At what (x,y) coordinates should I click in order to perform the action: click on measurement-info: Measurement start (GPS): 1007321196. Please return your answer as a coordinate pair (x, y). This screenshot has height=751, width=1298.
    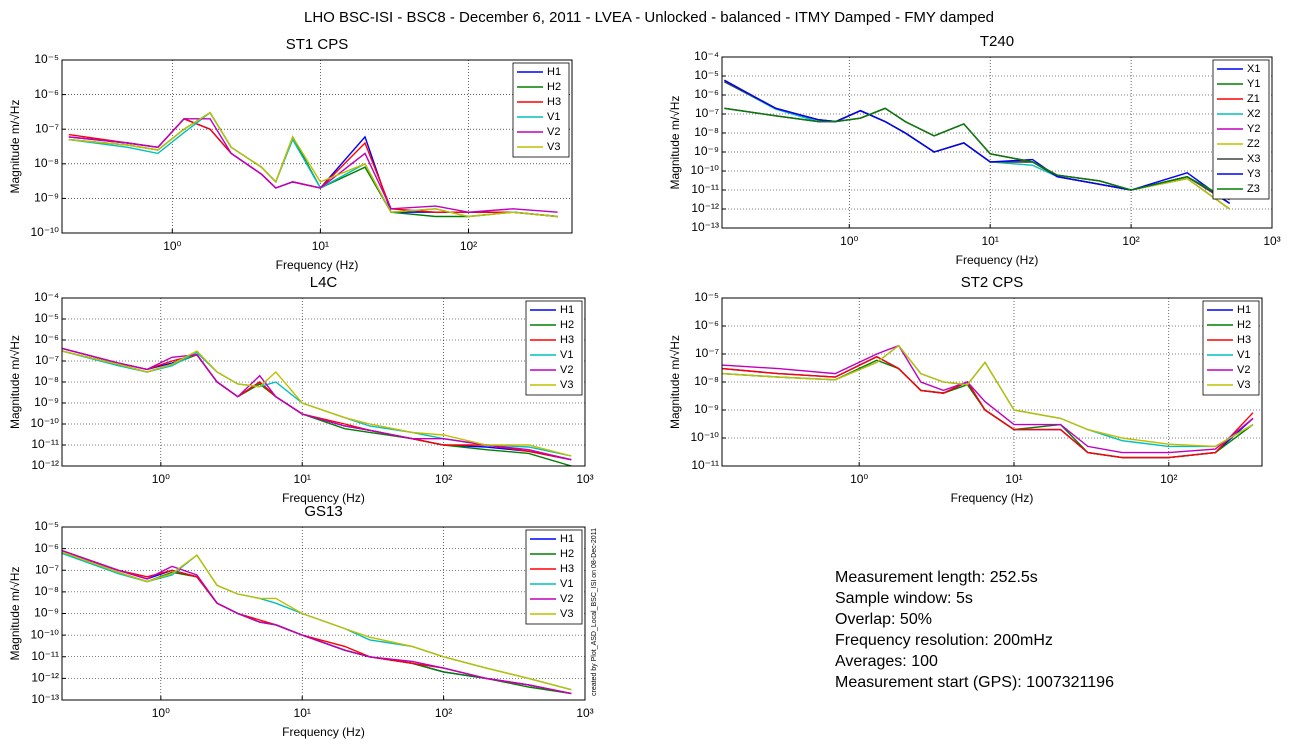
    Looking at the image, I should click on (974, 682).